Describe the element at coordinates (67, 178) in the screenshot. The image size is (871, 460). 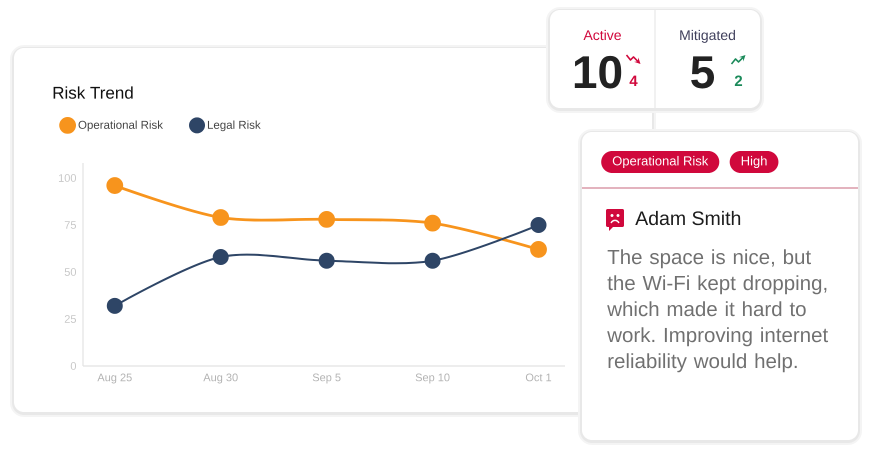
I see `y-tick-label: 100` at that location.